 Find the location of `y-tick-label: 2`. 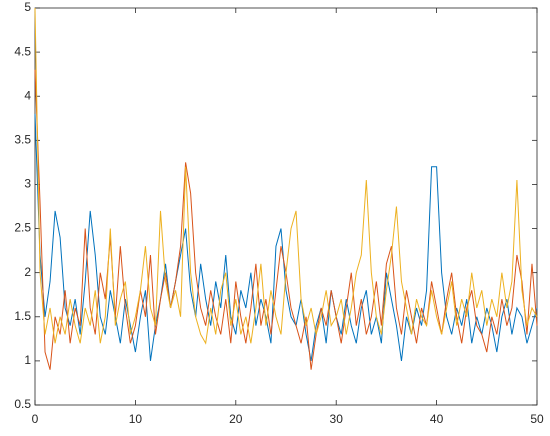

y-tick-label: 2 is located at coordinates (27, 272).